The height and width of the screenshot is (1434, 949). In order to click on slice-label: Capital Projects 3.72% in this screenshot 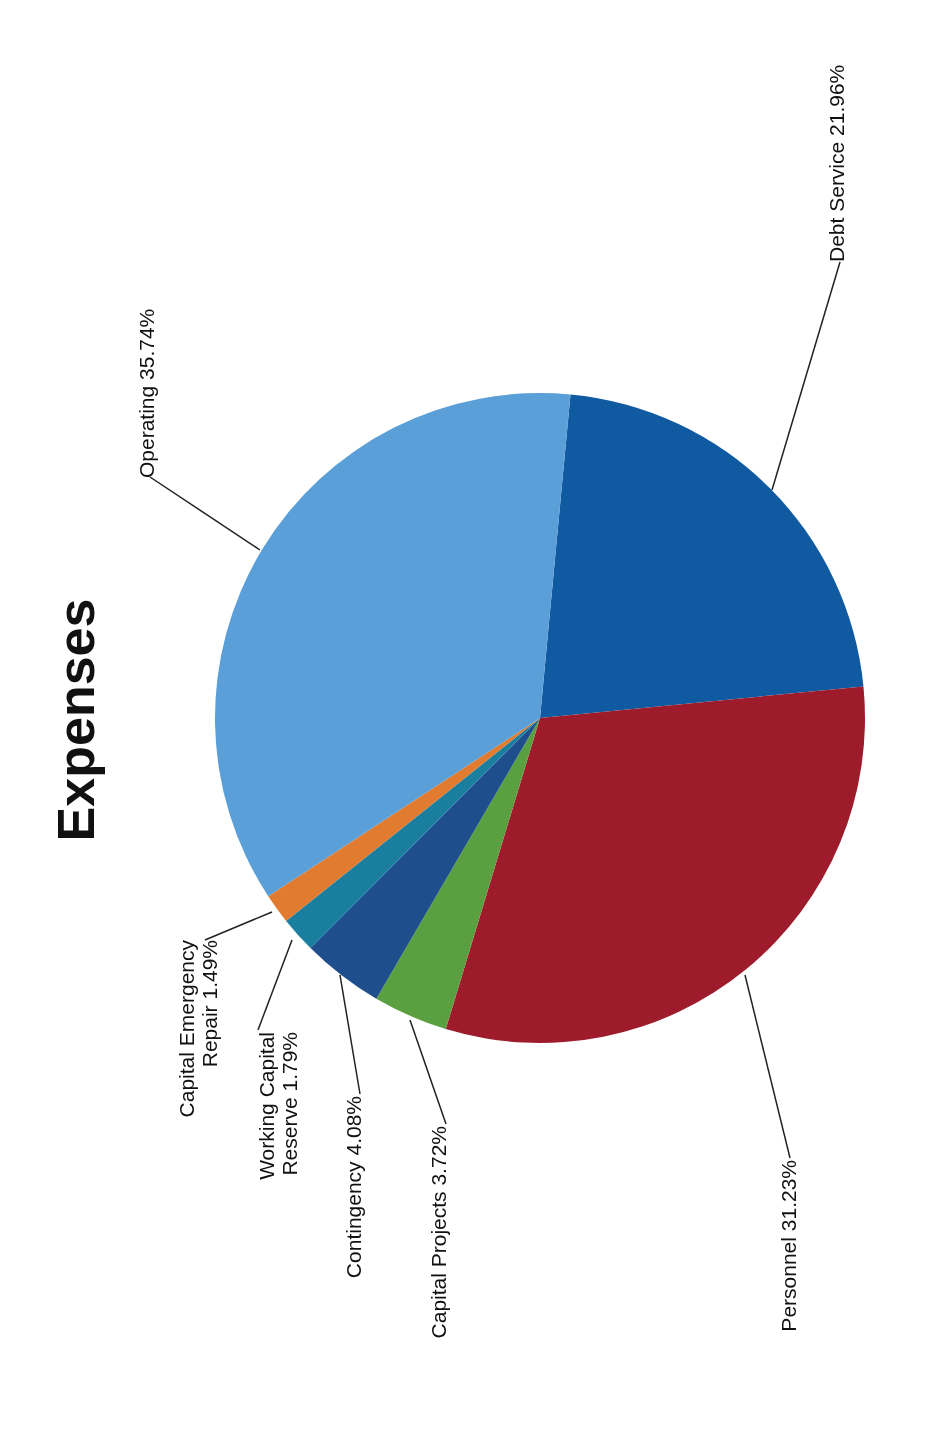, I will do `click(438, 1232)`.